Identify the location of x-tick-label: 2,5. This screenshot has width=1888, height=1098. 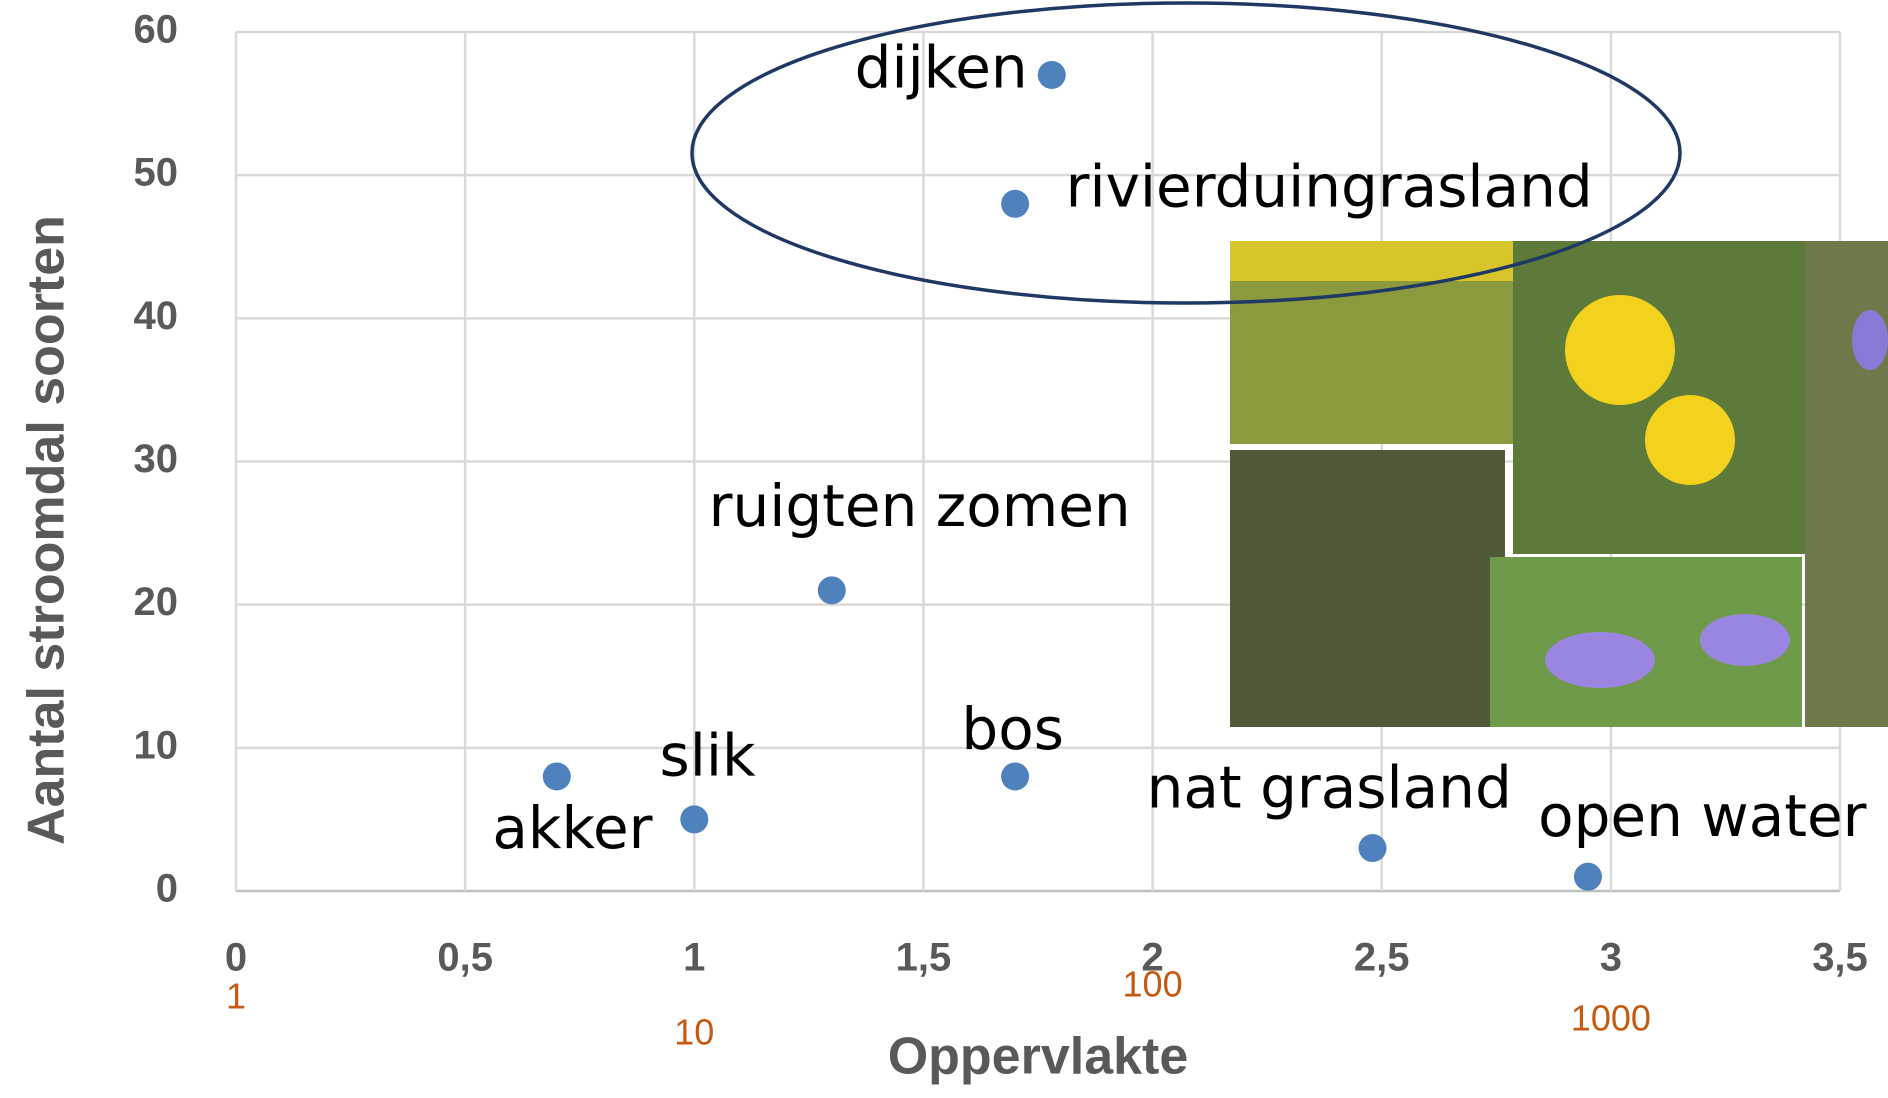
(1382, 958).